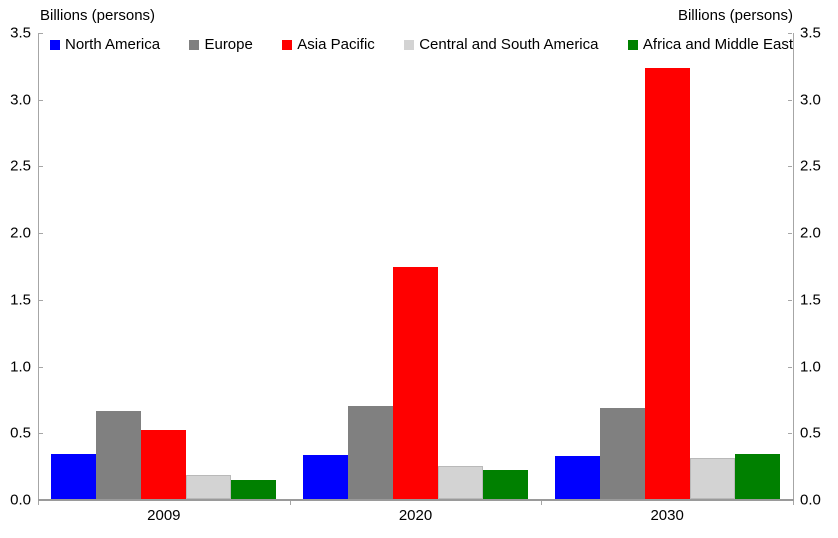 Image resolution: width=838 pixels, height=538 pixels. Describe the element at coordinates (717, 44) in the screenshot. I see `legend-label: Africa and Middle East` at that location.